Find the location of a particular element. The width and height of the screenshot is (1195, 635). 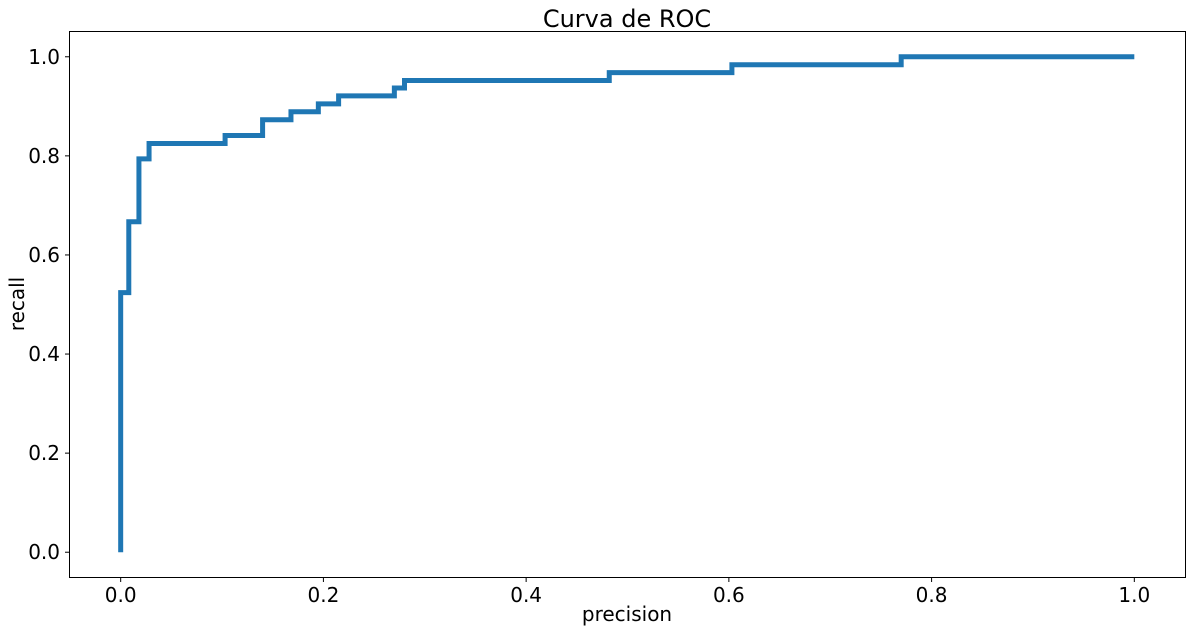

y-tick-label: 0.4 is located at coordinates (44, 354).